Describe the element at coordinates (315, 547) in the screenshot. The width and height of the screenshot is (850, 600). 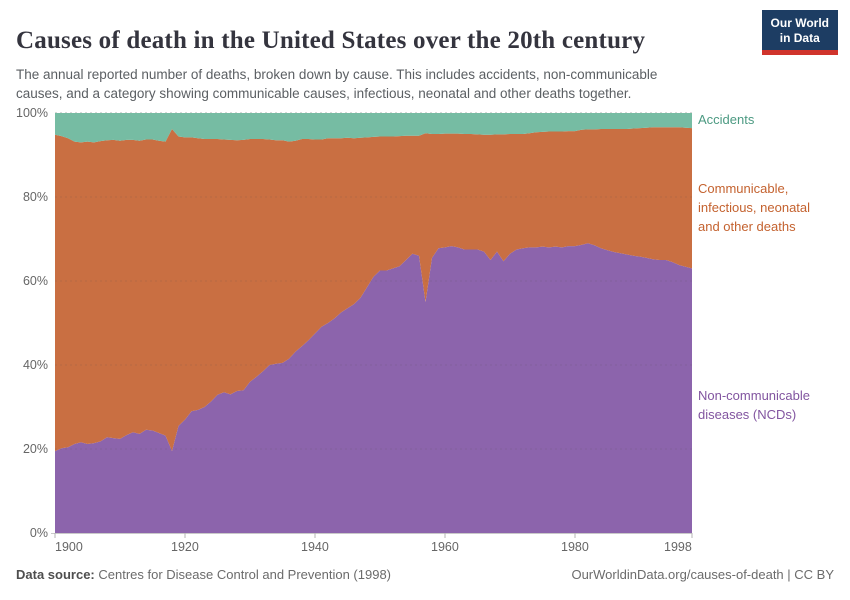
I see `x-tick-1940: 1940` at that location.